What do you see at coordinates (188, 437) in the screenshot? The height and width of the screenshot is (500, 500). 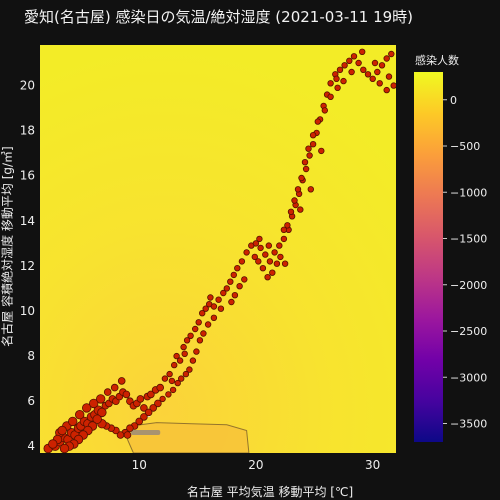 I see `contour-region` at bounding box center [188, 437].